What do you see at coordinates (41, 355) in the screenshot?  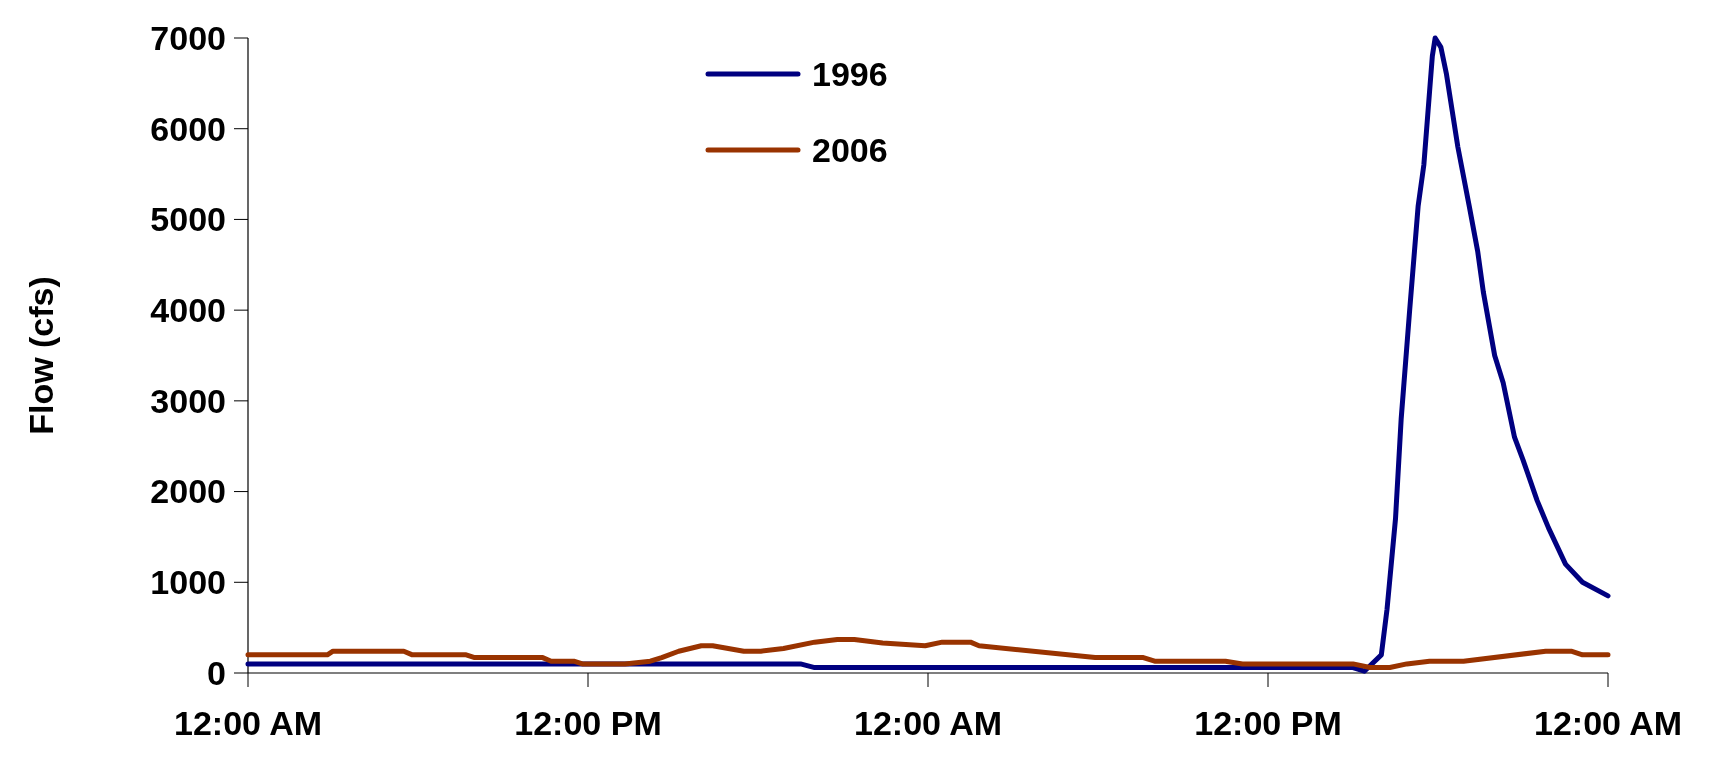 I see `y-axis-title: Flow (cfs)` at bounding box center [41, 355].